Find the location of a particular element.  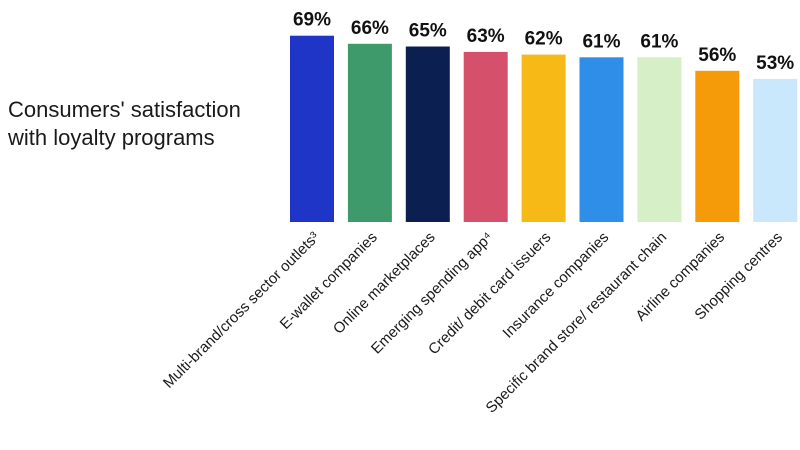

value-label-5: 62% is located at coordinates (544, 39).